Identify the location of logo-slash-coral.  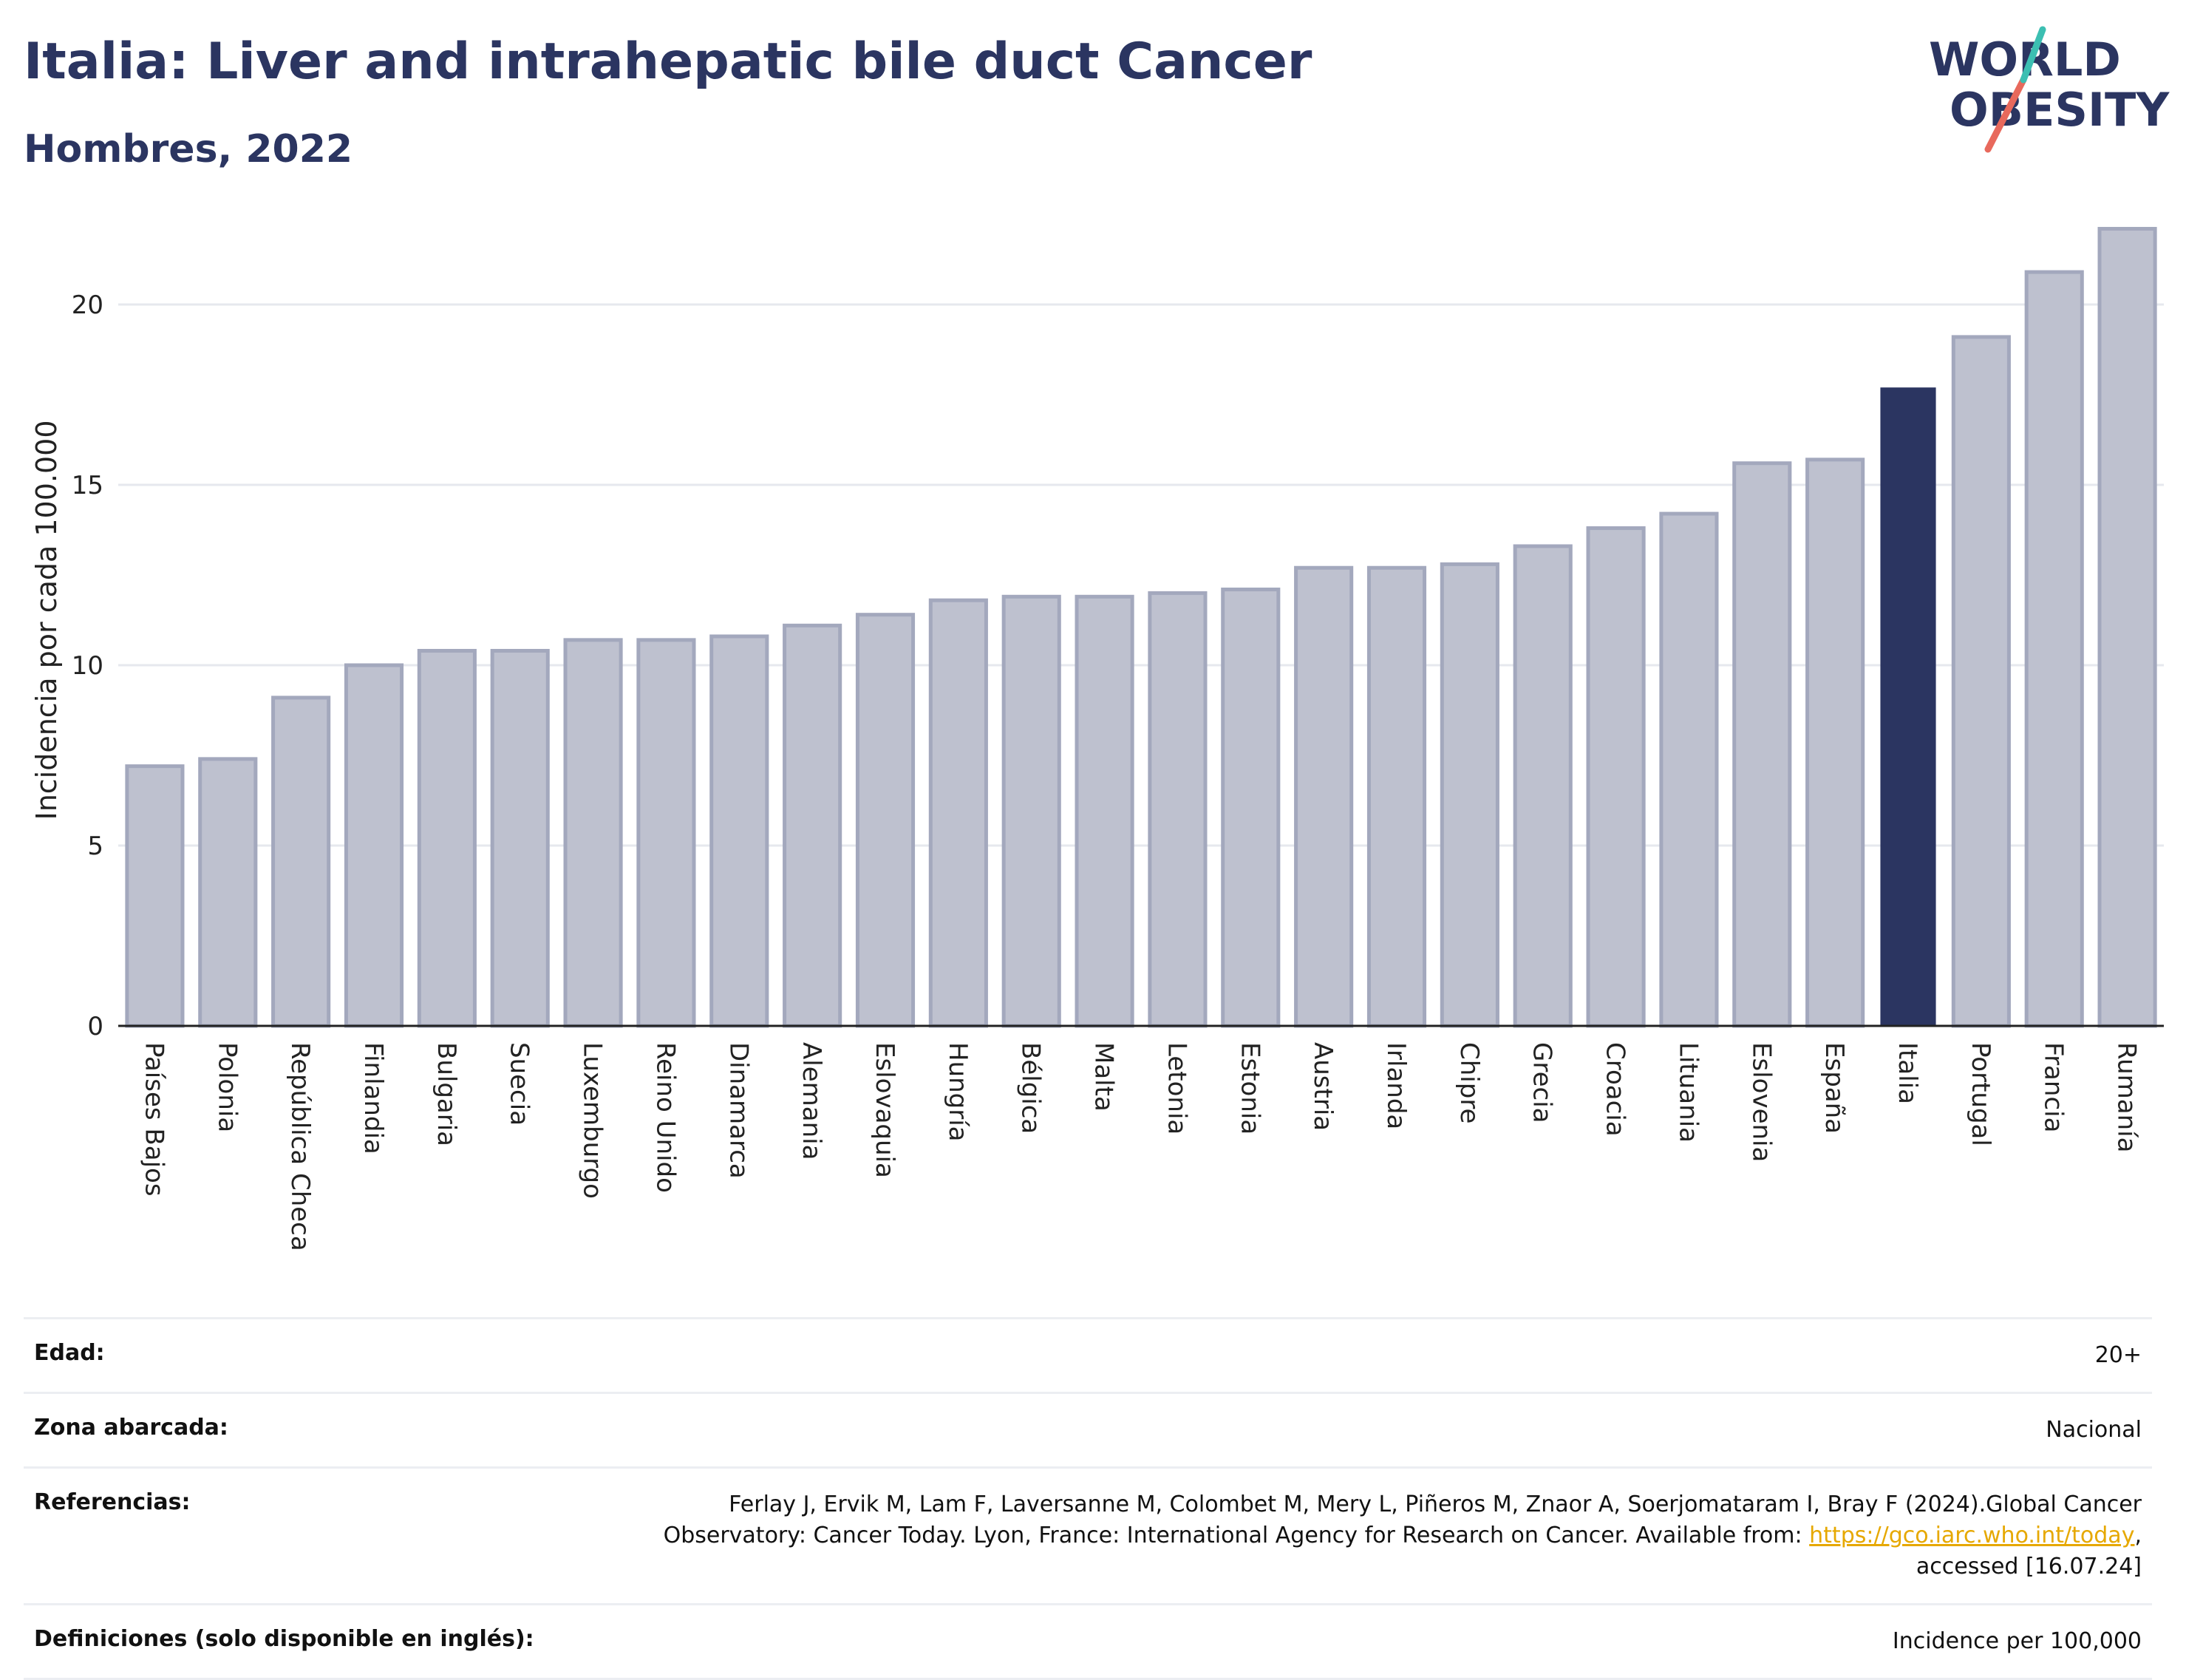
(2006, 114).